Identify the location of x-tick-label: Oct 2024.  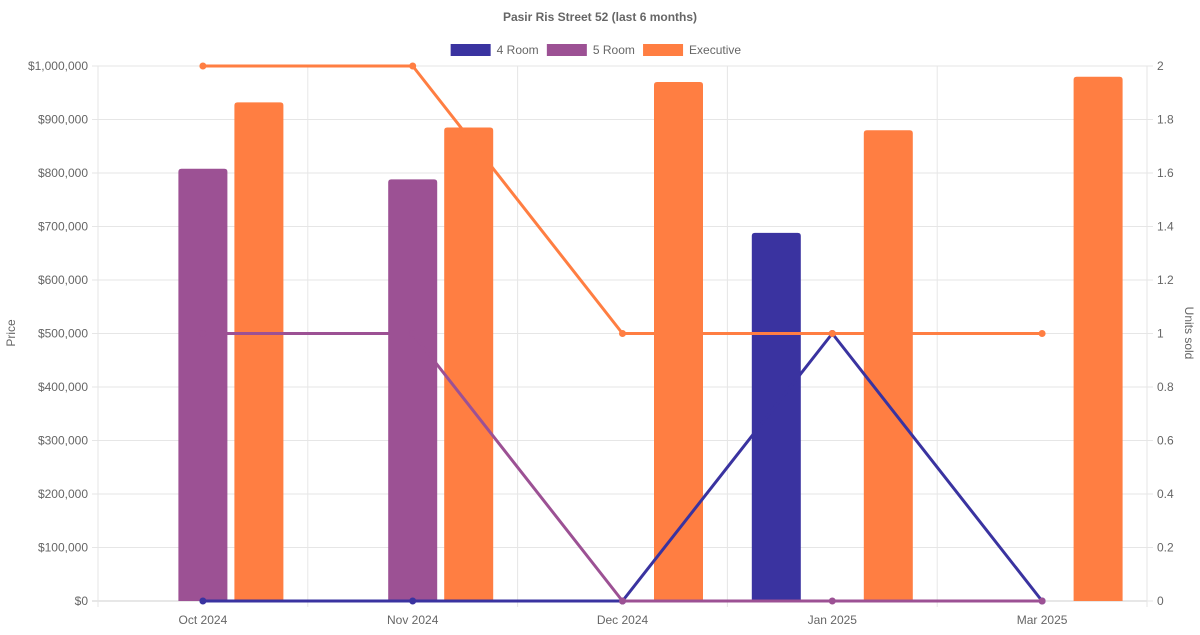
(203, 620).